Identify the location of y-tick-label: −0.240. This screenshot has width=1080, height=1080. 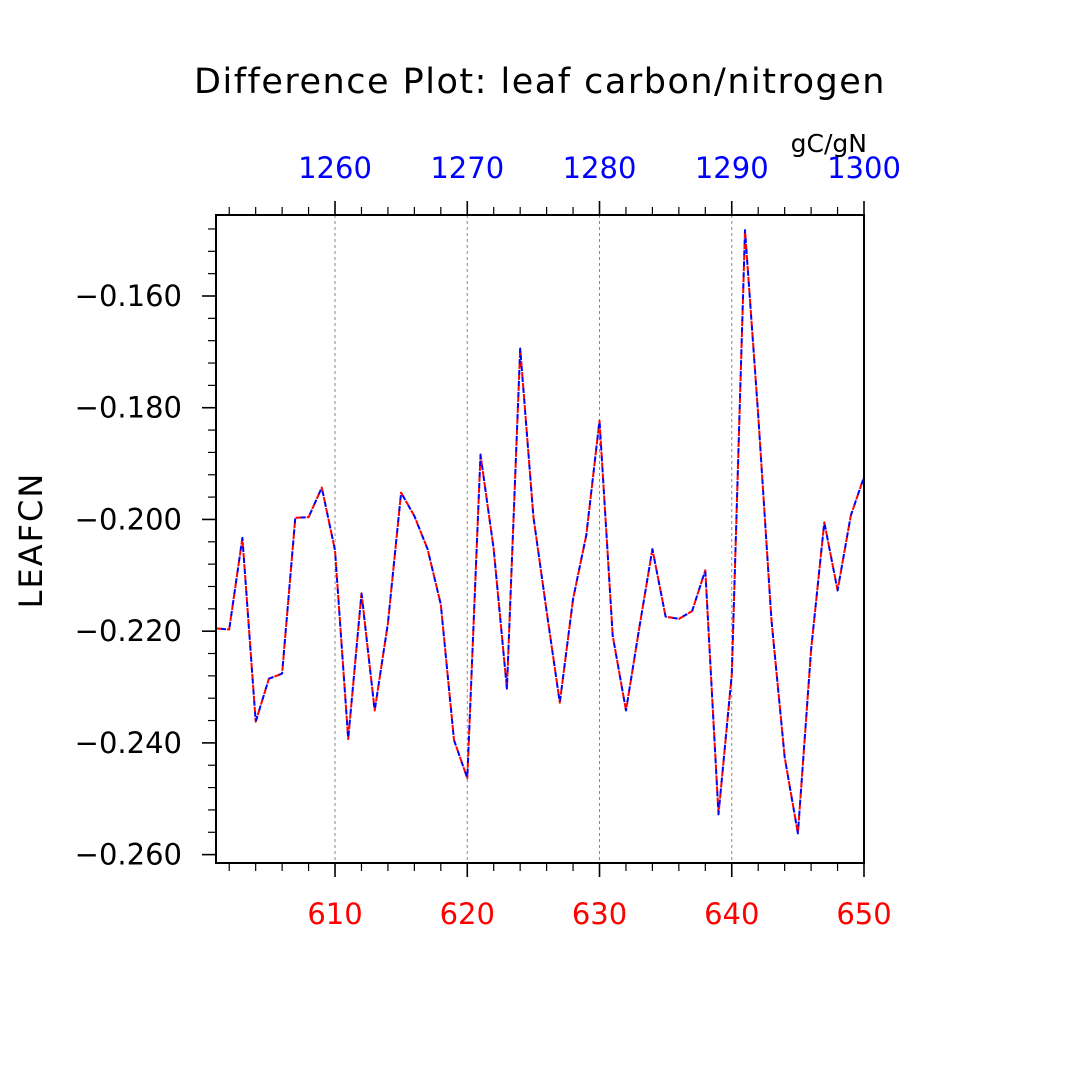
(128, 743).